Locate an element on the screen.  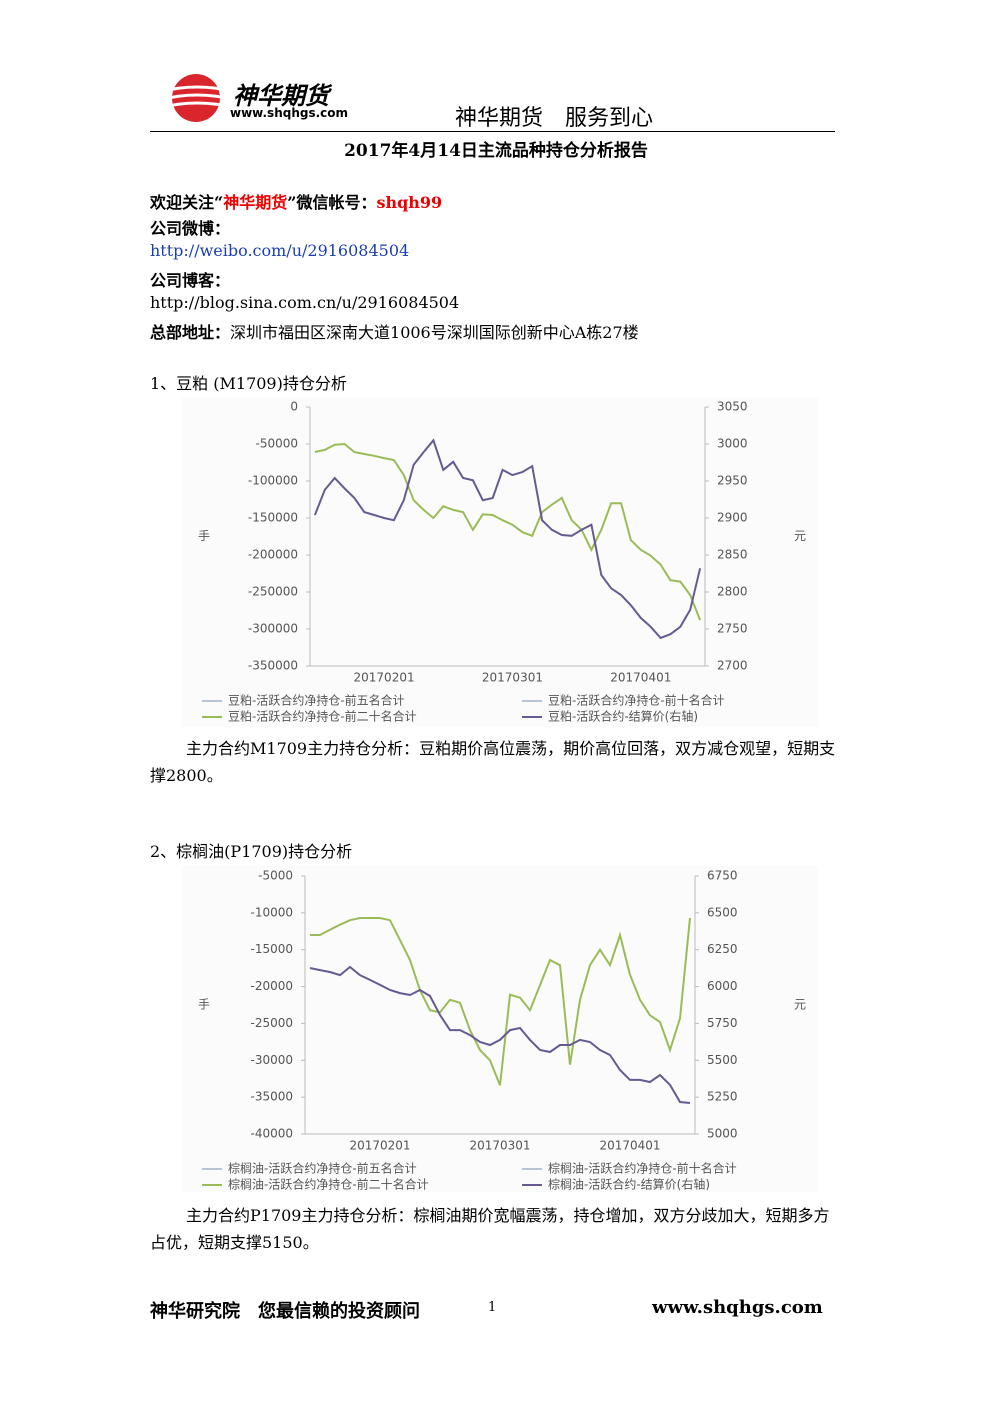
legend-label: 棕榈油-活跃合约净持仓-前十名合计 is located at coordinates (642, 1168).